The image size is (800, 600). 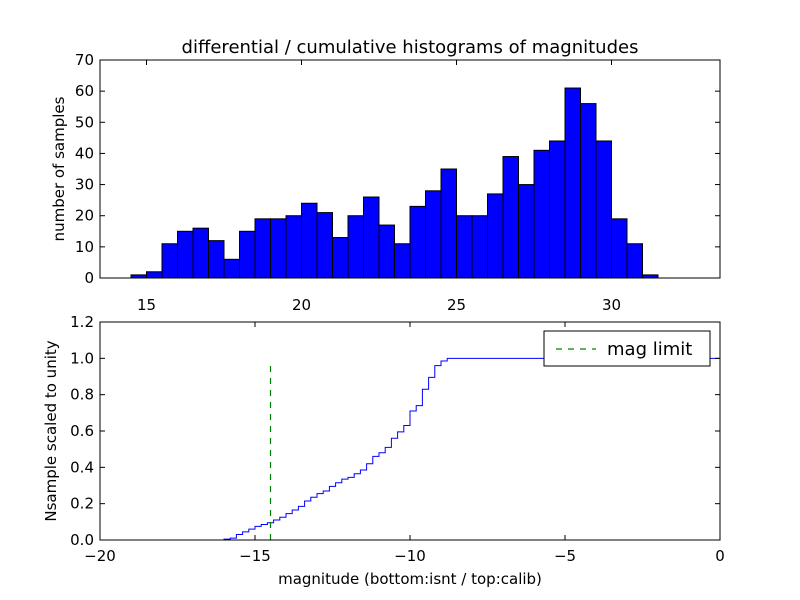 What do you see at coordinates (100, 556) in the screenshot?
I see `bottom-x-tick-label: −20` at bounding box center [100, 556].